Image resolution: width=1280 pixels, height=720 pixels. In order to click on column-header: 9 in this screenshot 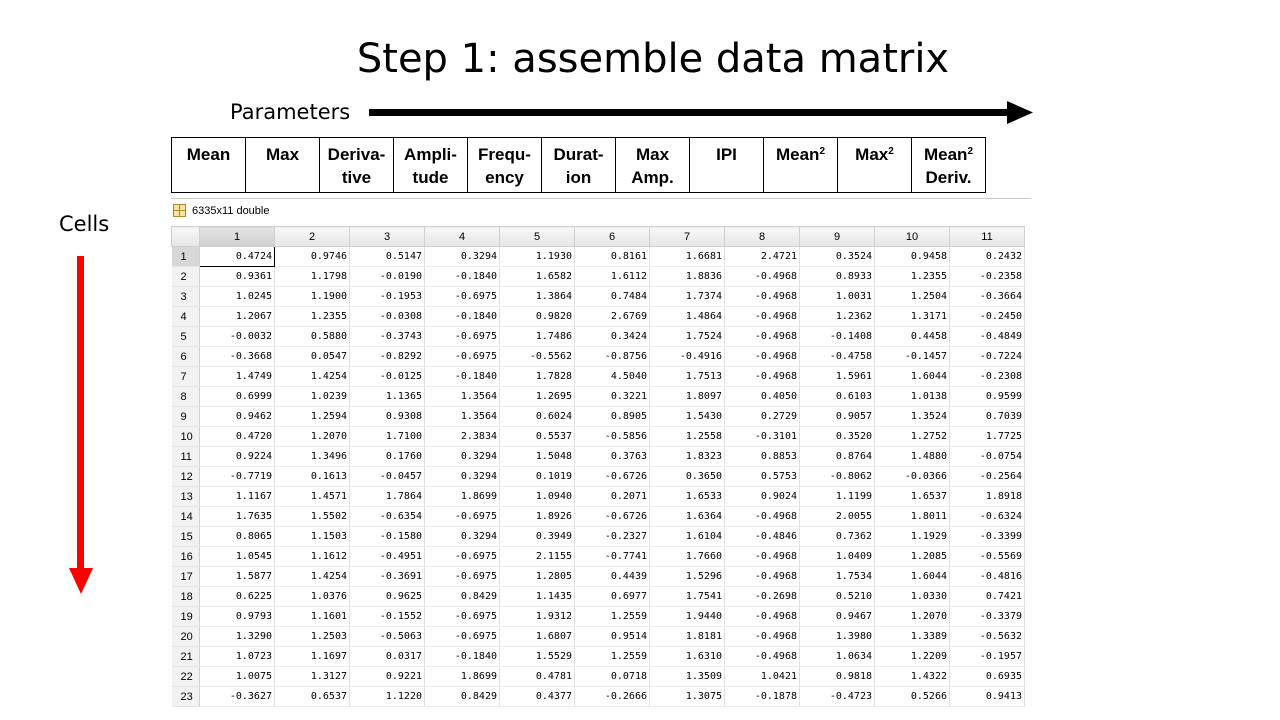, I will do `click(837, 236)`.